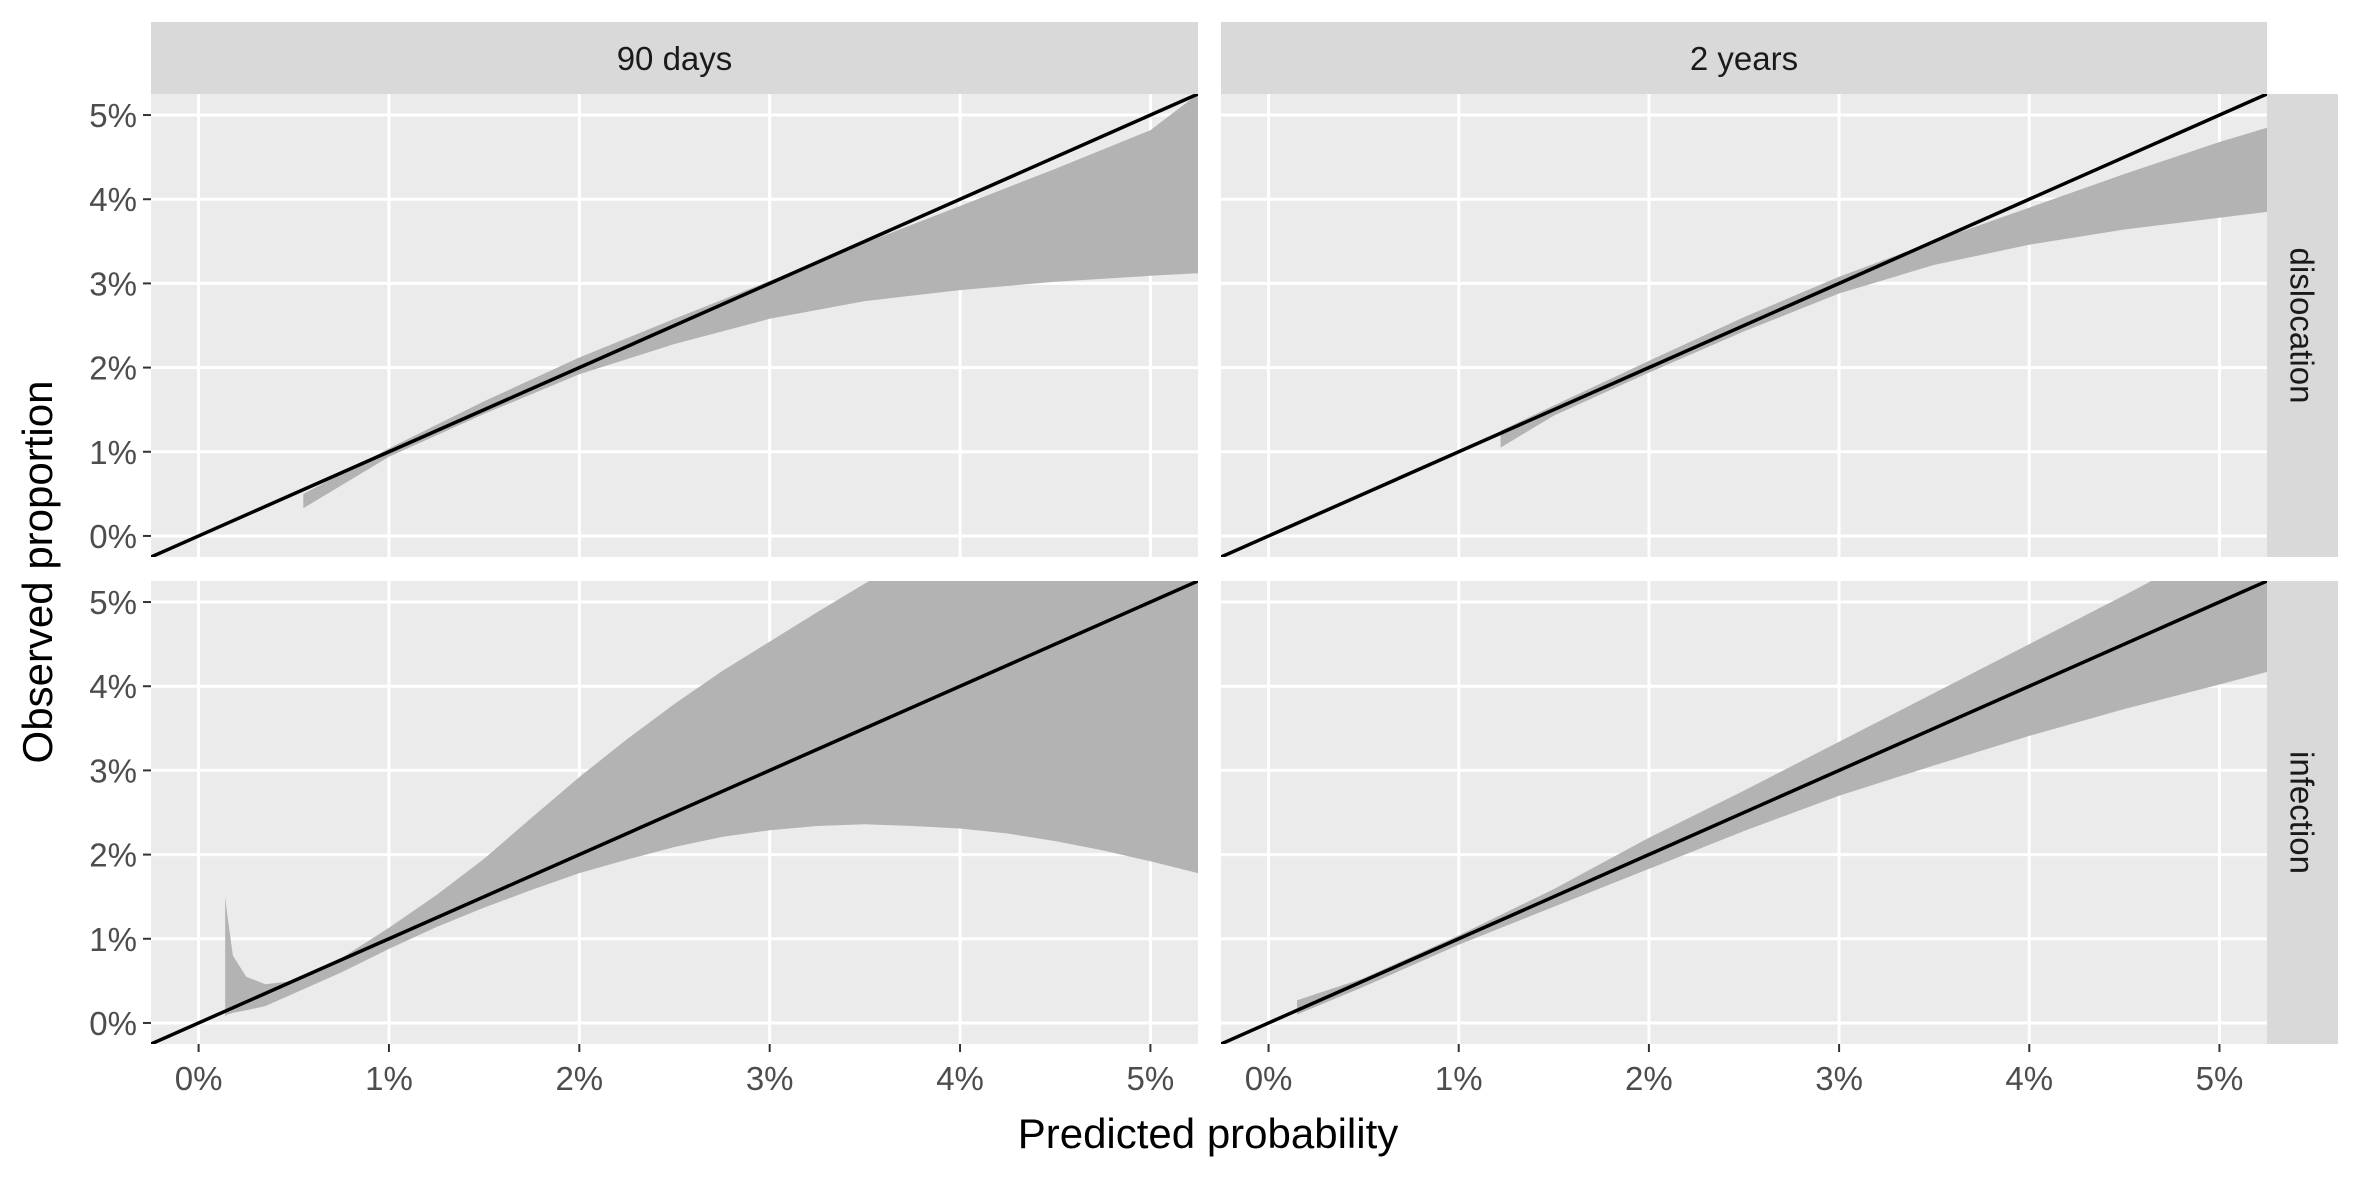 The height and width of the screenshot is (1186, 2362). I want to click on column-strip-label: 90 days, so click(675, 58).